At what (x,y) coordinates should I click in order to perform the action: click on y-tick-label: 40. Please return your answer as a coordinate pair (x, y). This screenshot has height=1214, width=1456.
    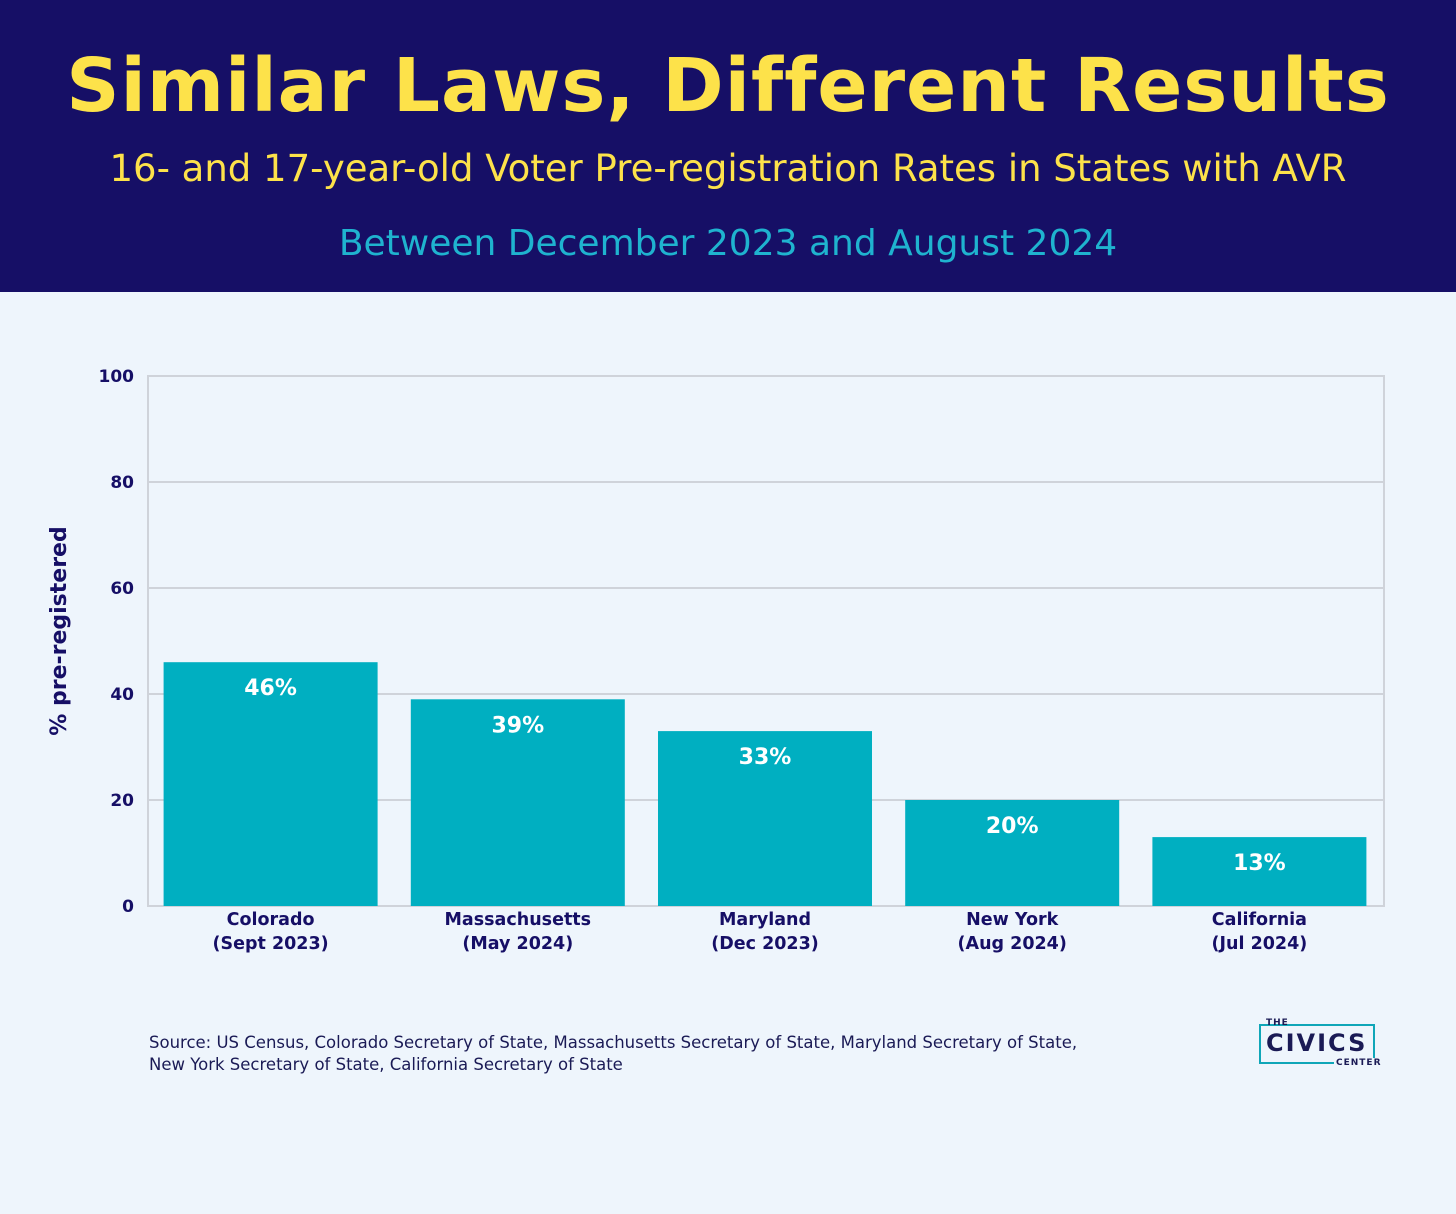
    Looking at the image, I should click on (122, 695).